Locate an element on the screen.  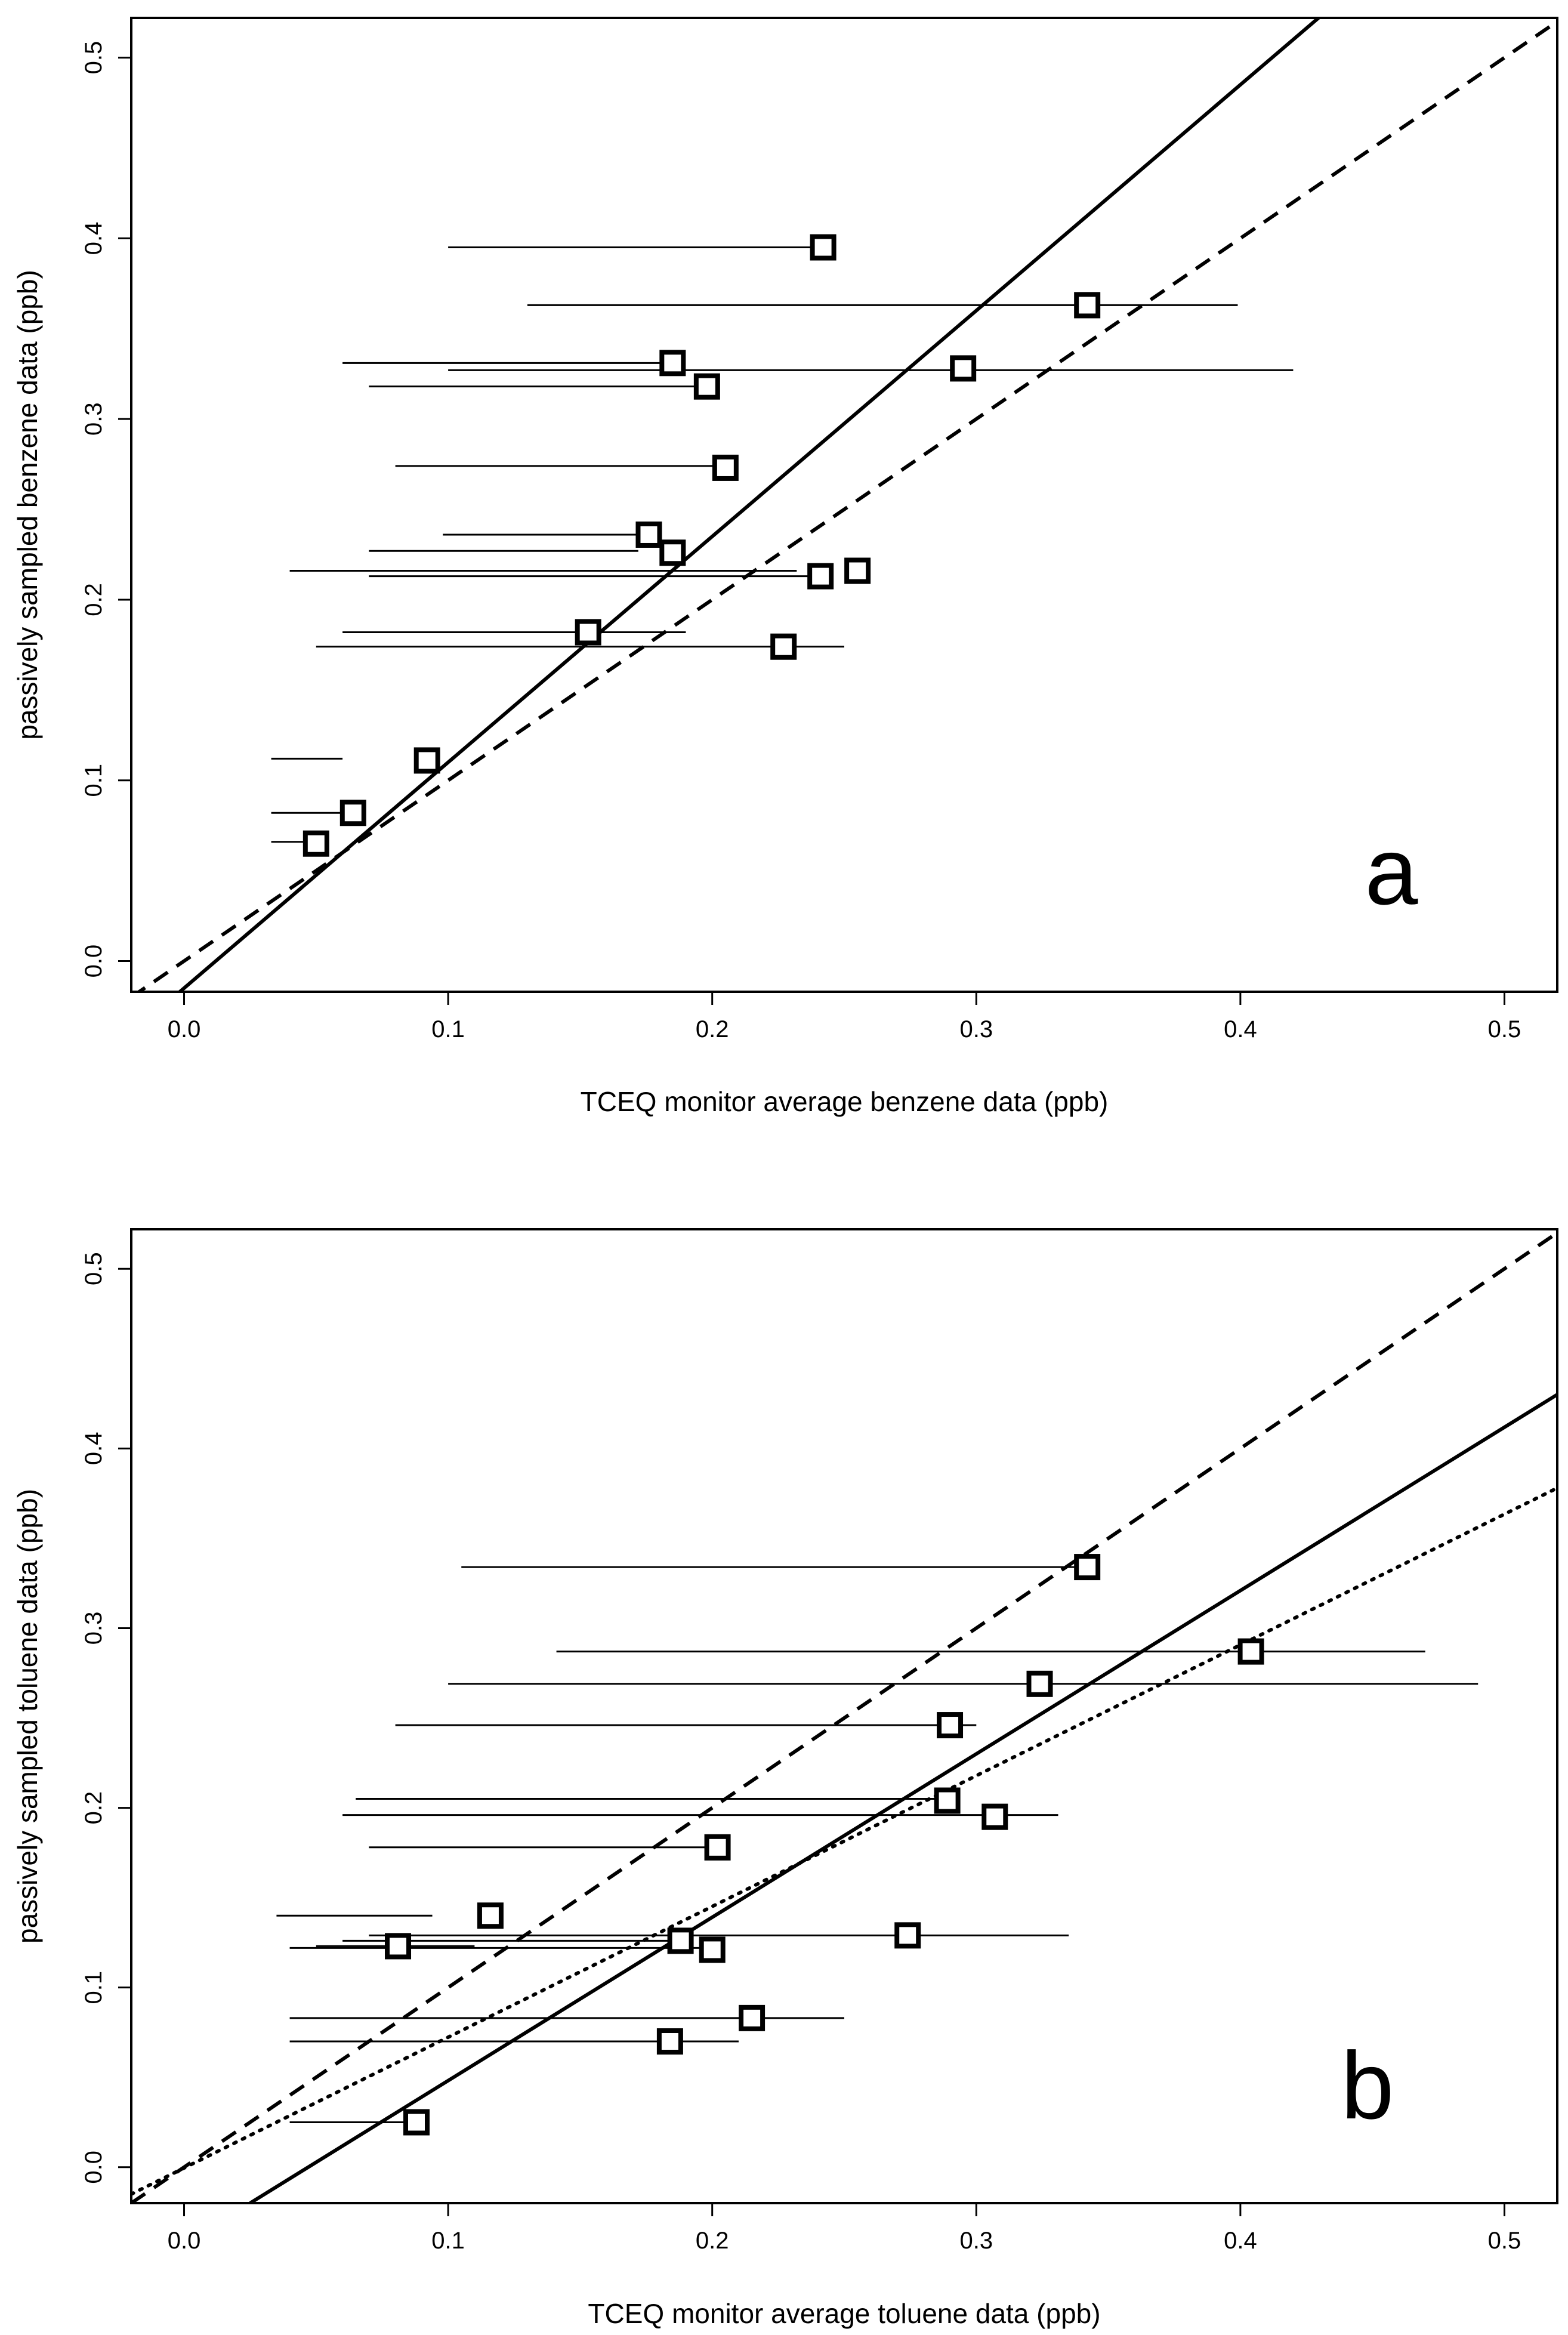
panel-b-x-tick-label: 0.0 is located at coordinates (184, 2241).